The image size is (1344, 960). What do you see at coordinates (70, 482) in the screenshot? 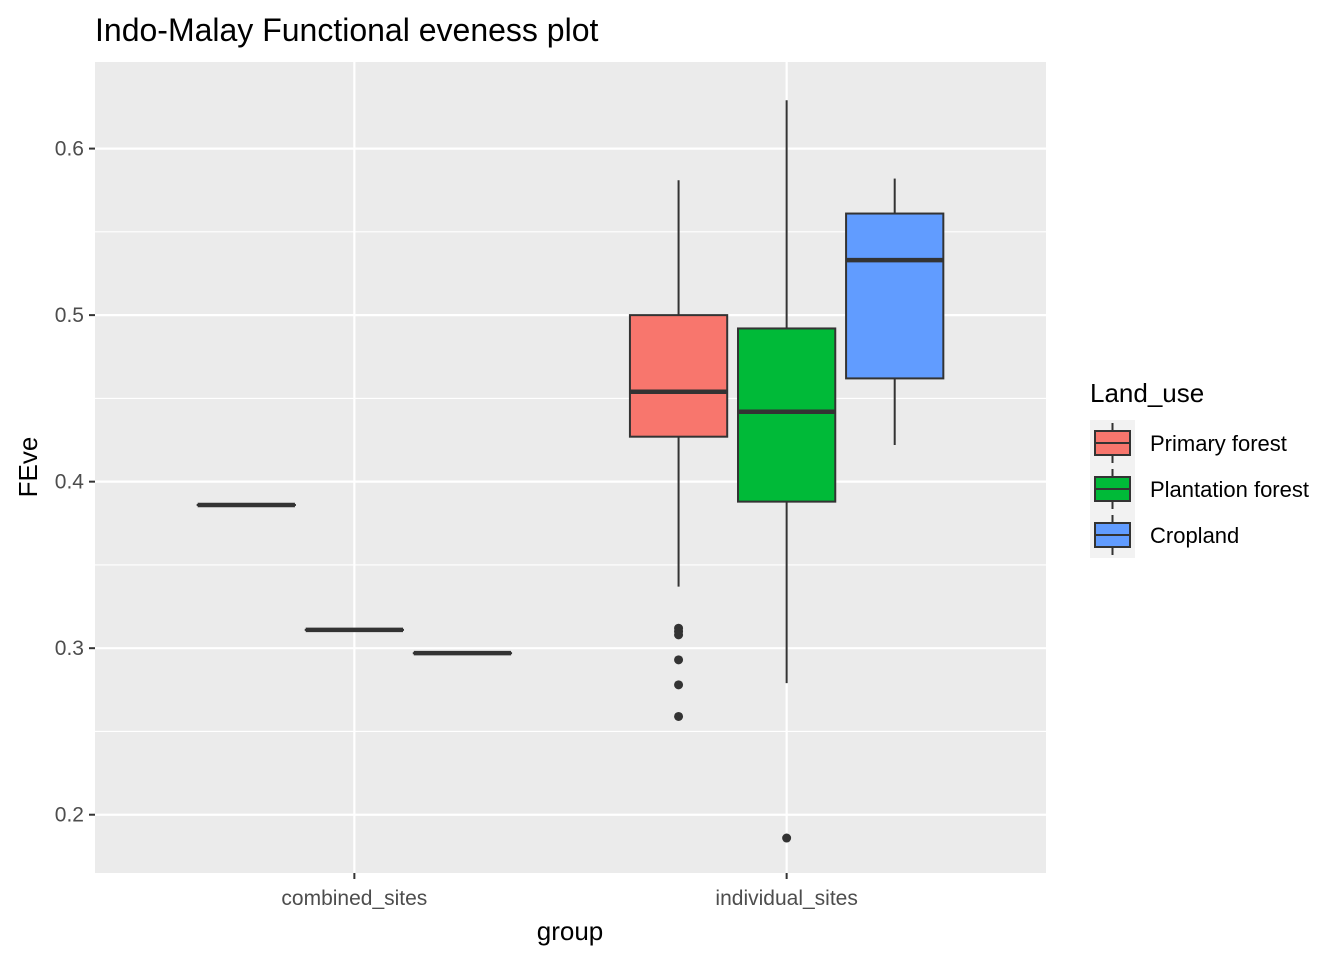
I see `y-tick-label: 0.4` at bounding box center [70, 482].